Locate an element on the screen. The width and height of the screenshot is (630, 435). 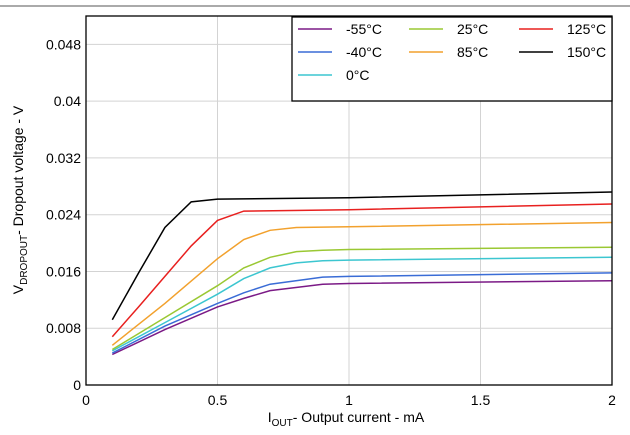
legend-label-2: -40°C is located at coordinates (364, 52).